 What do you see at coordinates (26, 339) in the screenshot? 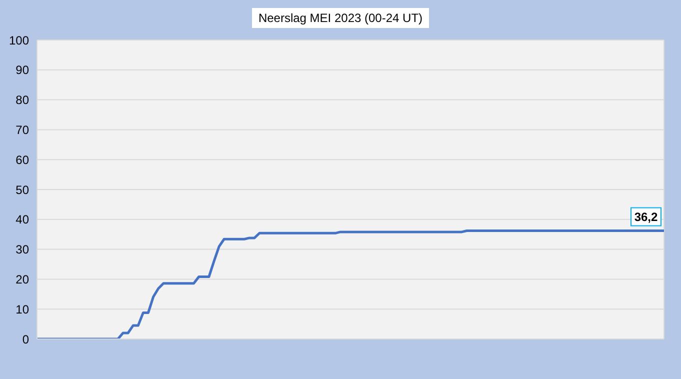
I see `y-tick-label: 0` at bounding box center [26, 339].